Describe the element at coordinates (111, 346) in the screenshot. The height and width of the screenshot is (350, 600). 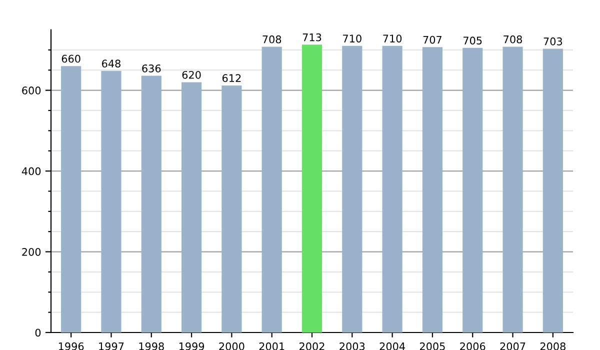
I see `x-tick-label: 1997` at that location.